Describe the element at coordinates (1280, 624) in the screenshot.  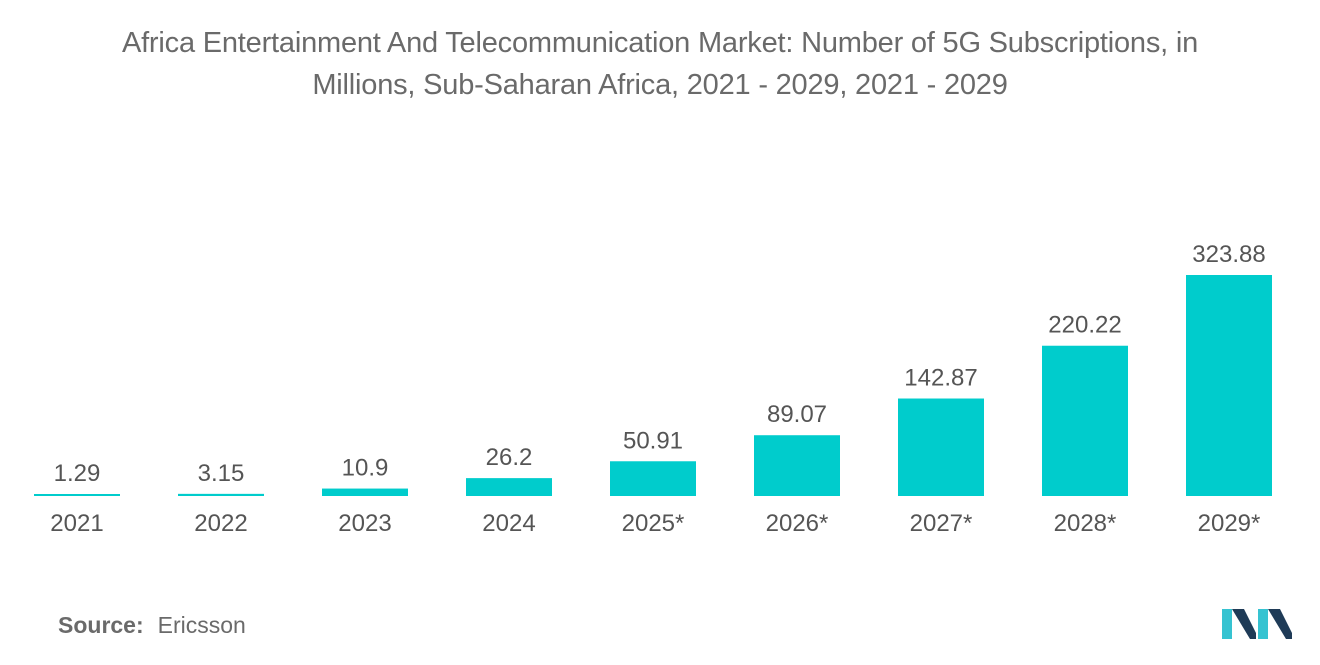
I see `logo-right-diagonal` at that location.